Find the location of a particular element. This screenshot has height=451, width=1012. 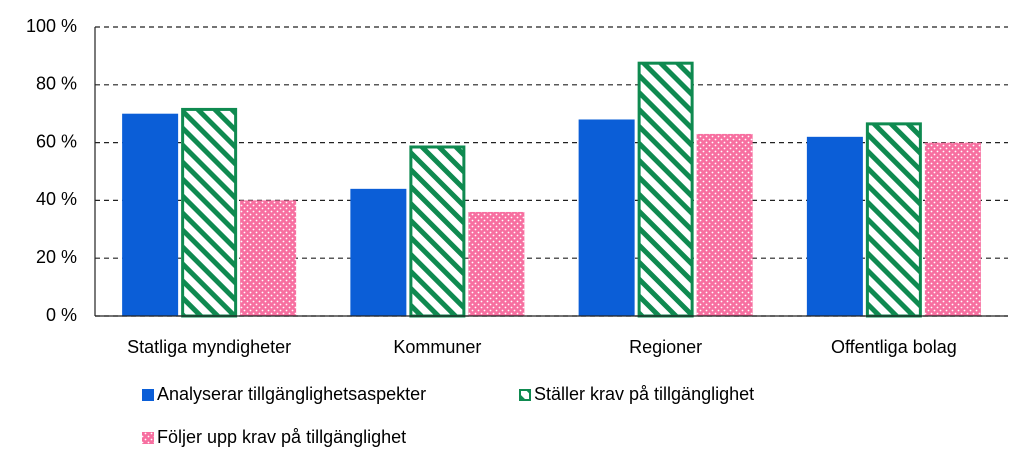

x-tick-label: Kommuner is located at coordinates (437, 347).